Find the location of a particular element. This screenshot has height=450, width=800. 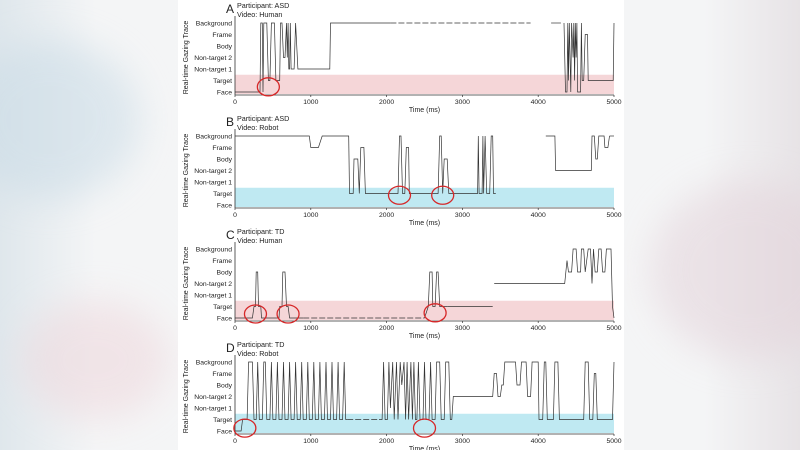

panel-b-participant: Participant: ASD is located at coordinates (263, 118).